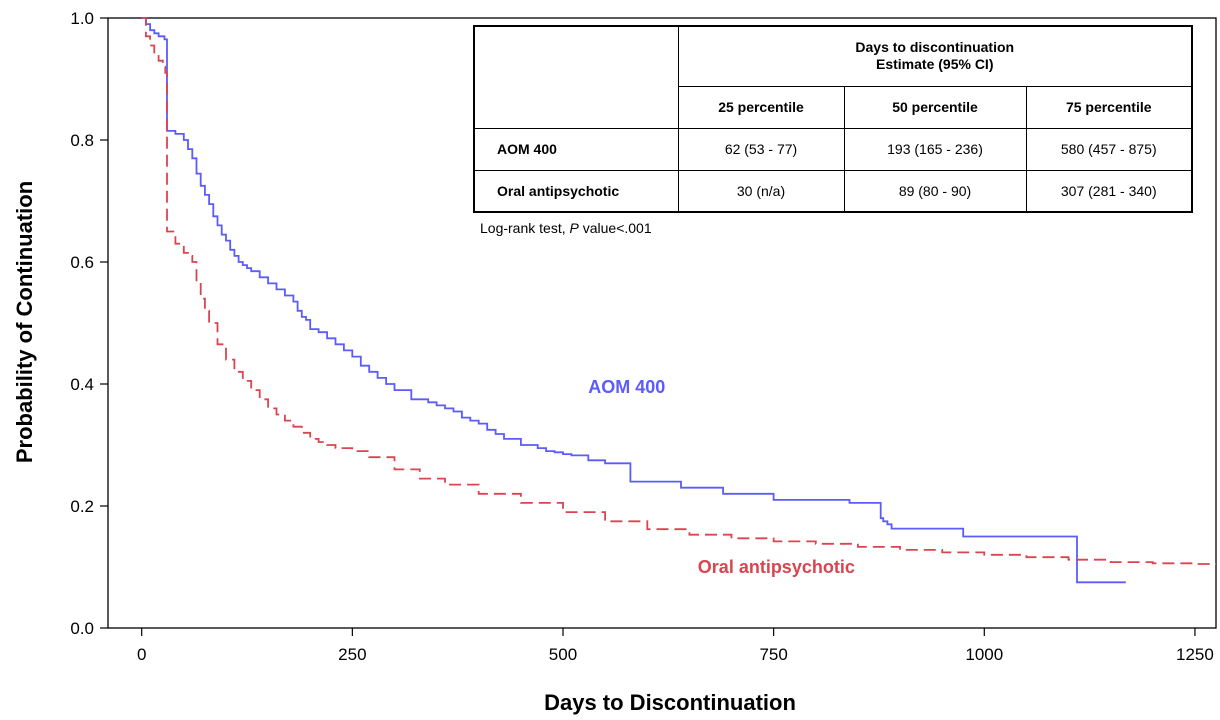 This screenshot has height=720, width=1220. I want to click on annotation-layer: AOM 400 Oral antipsychotic, so click(721, 477).